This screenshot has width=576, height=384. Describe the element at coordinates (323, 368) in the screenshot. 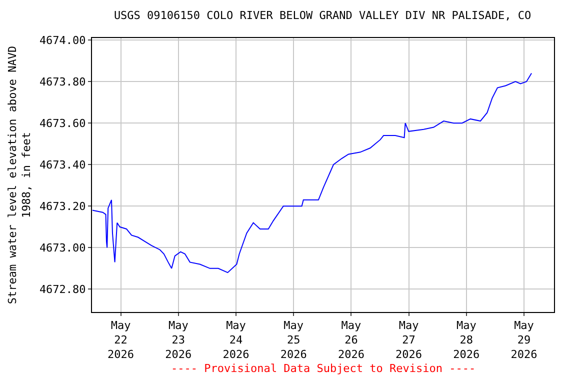

I see `text: ---- Provisional Data Subject to Revision ----` at that location.